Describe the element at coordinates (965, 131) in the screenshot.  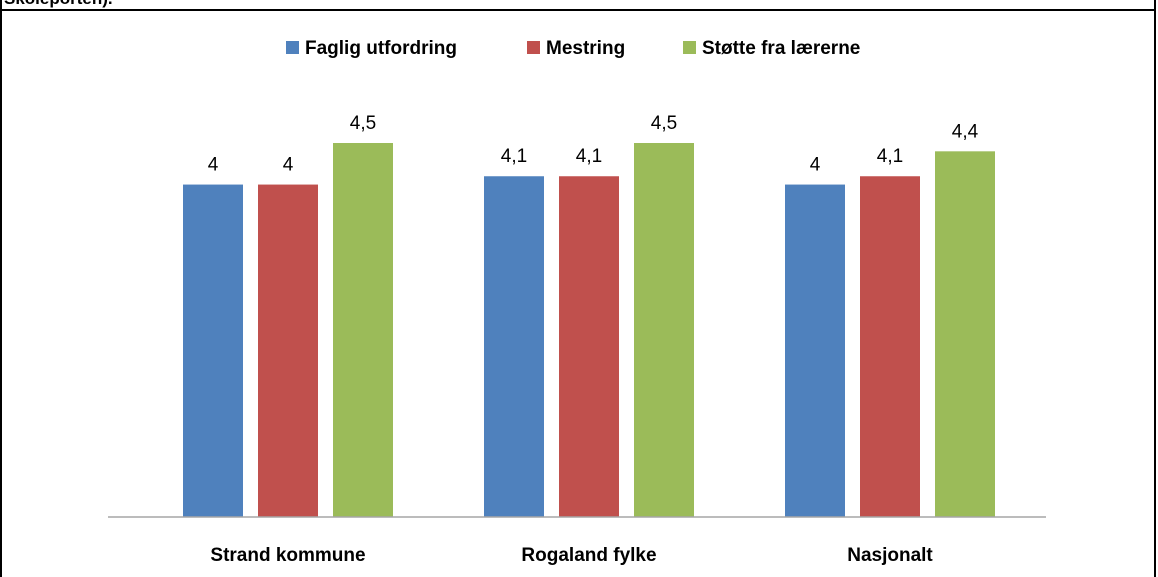
I see `data-label-3-3: 4,4` at that location.